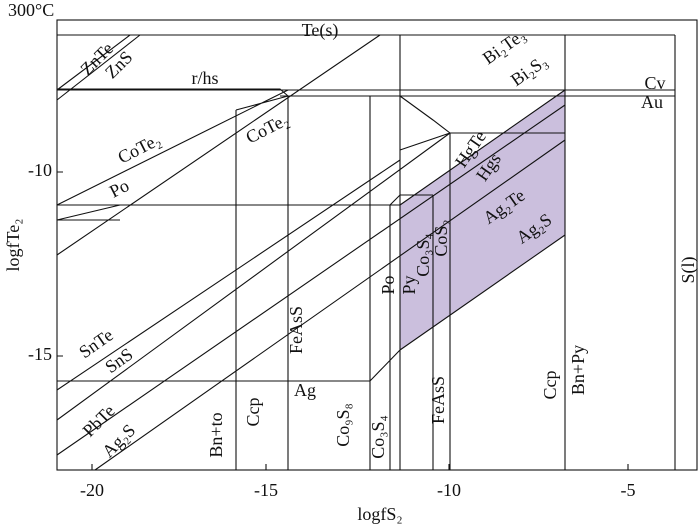 Image resolution: width=700 pixels, height=530 pixels. I want to click on x-axis-label: logfS₂, so click(379, 514).